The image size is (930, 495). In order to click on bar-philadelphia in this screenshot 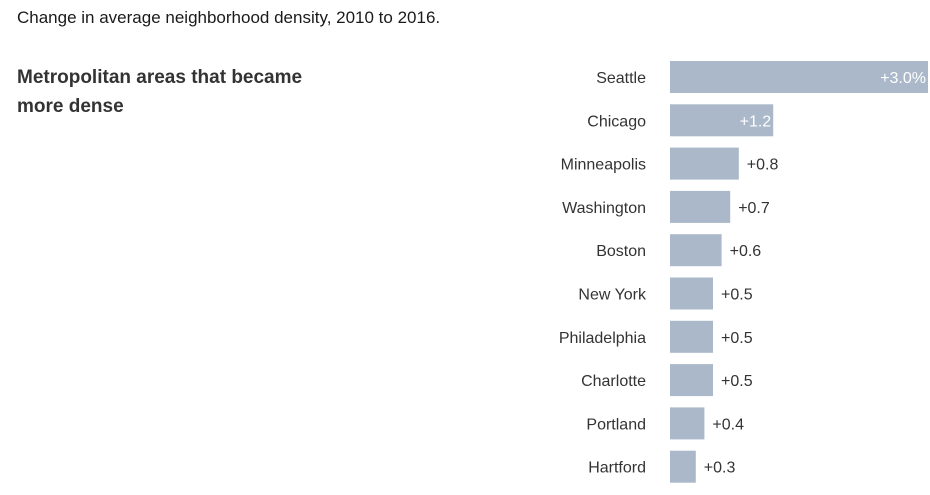, I will do `click(691, 336)`.